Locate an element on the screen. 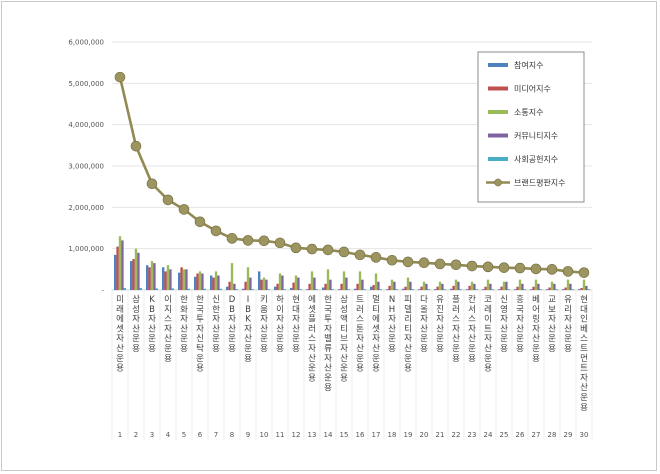  x-number-label: 21 is located at coordinates (440, 435).